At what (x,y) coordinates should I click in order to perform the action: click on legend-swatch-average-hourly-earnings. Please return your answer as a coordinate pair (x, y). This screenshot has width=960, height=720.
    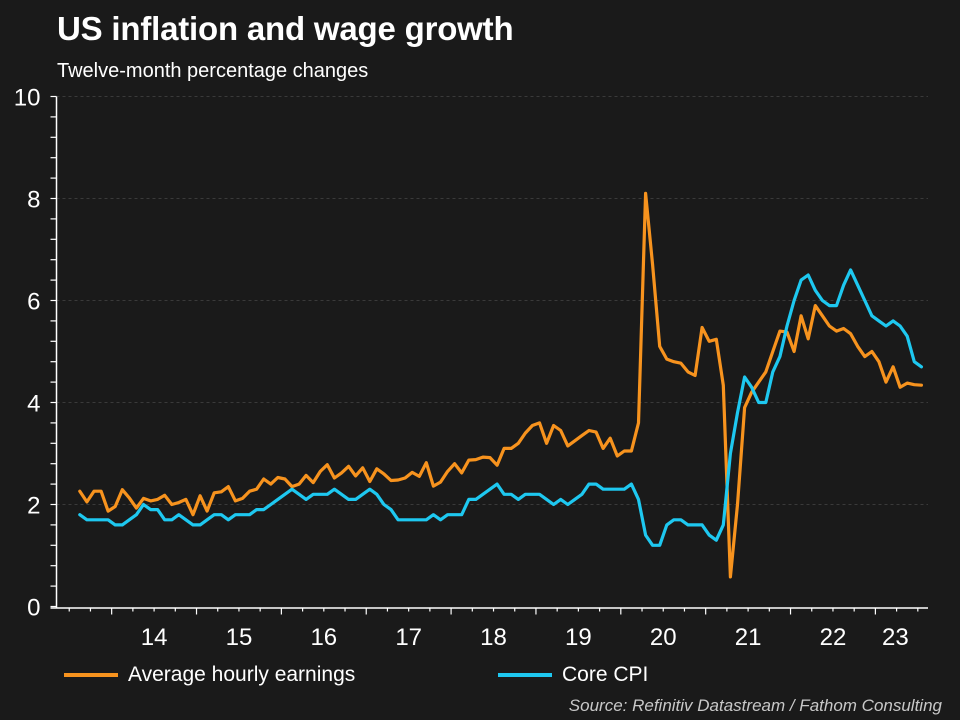
    Looking at the image, I should click on (91, 675).